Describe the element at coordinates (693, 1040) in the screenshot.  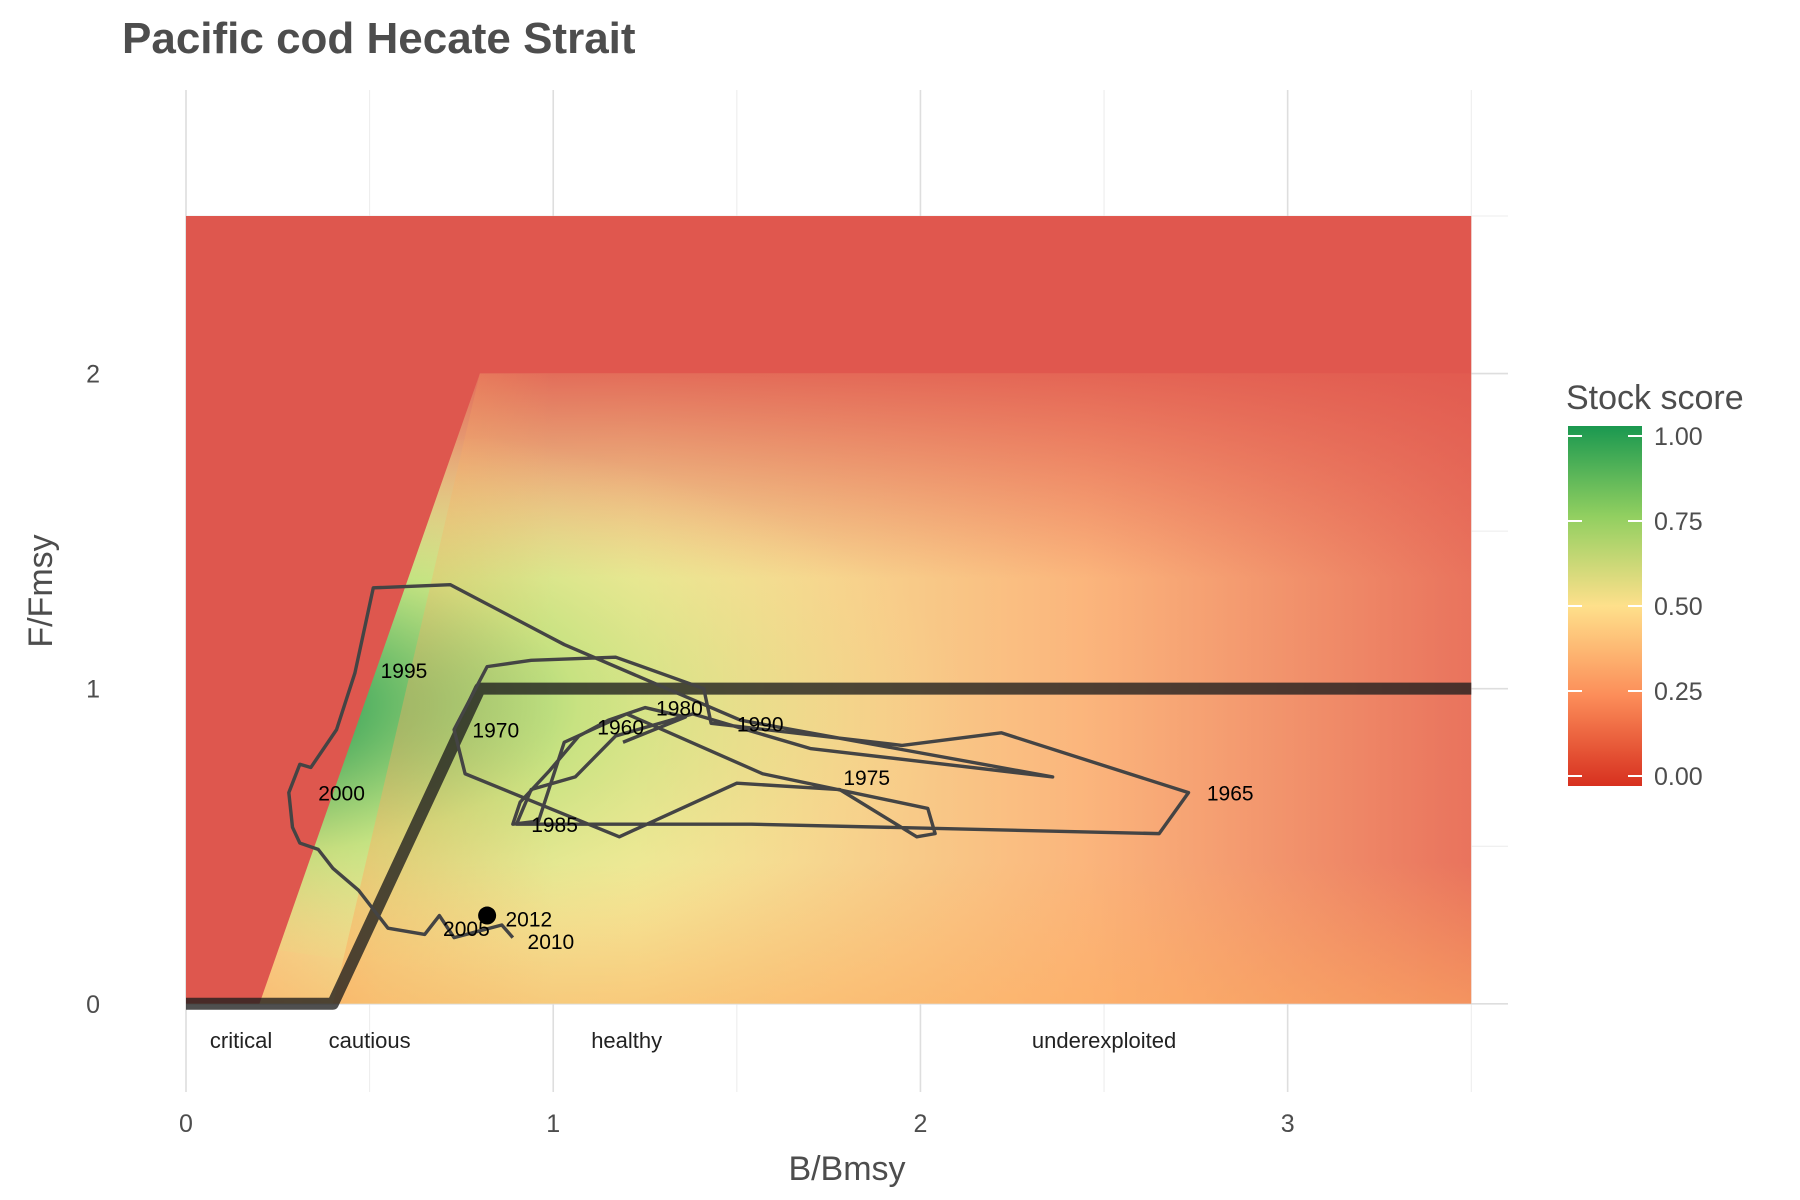
I see `zone-labels: critical cautious healthy underexploited` at that location.